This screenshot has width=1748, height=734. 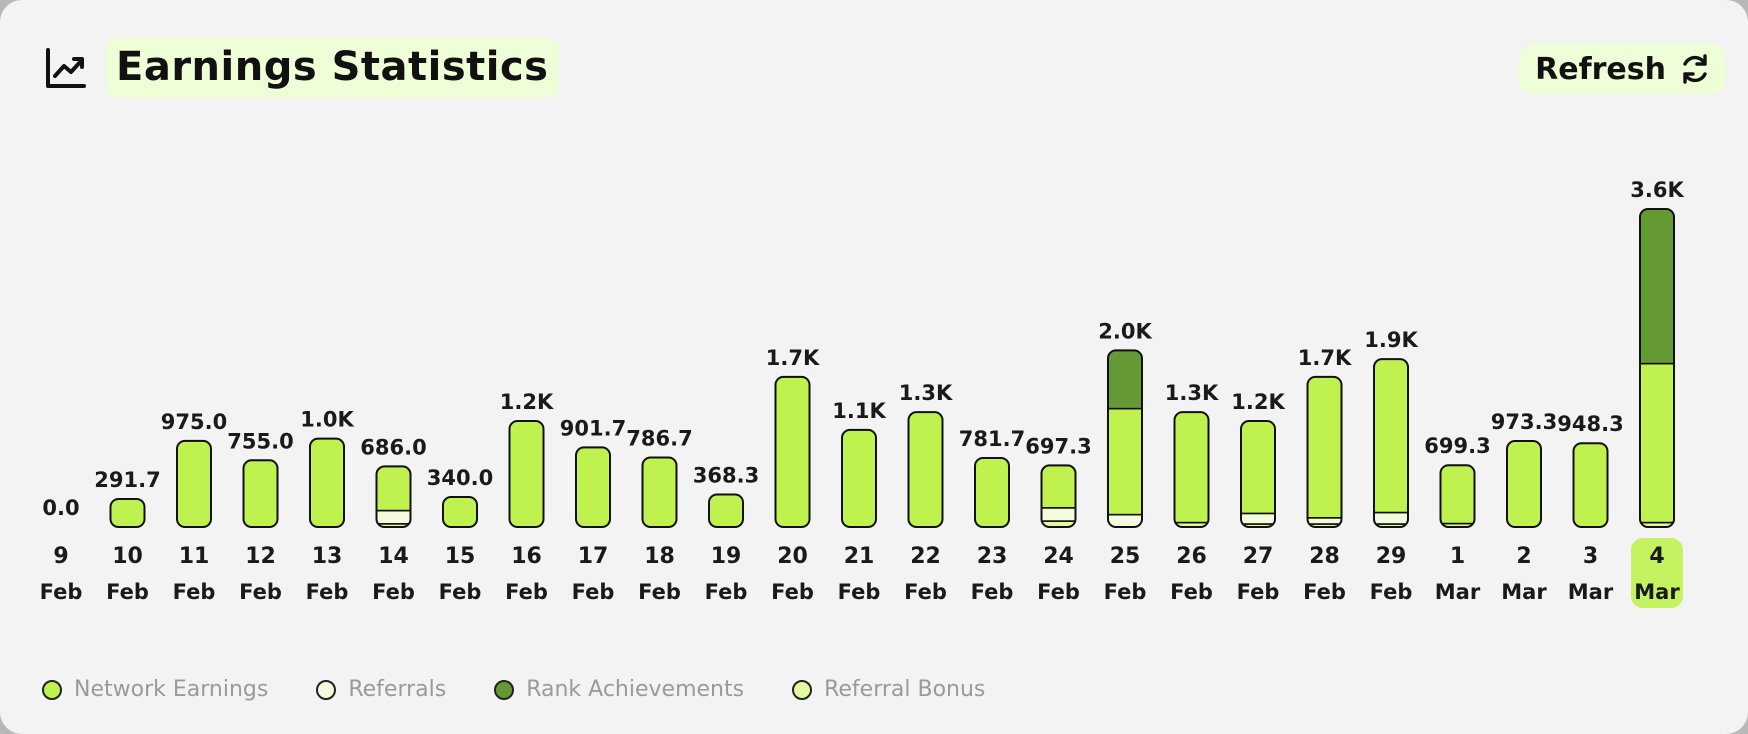 I want to click on bar-group-14-feb: 686.0 14 Feb, so click(x=393, y=519).